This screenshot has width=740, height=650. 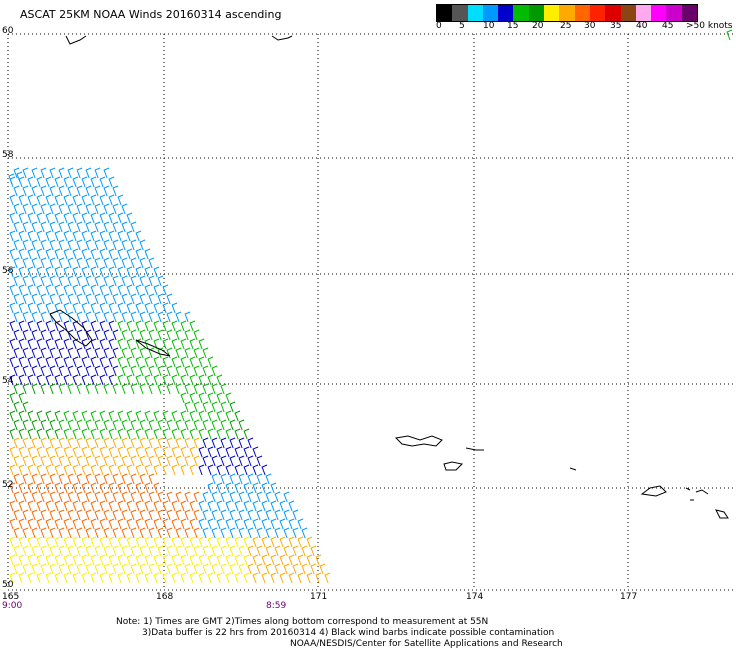 What do you see at coordinates (8, 31) in the screenshot?
I see `latitude-label: 60` at bounding box center [8, 31].